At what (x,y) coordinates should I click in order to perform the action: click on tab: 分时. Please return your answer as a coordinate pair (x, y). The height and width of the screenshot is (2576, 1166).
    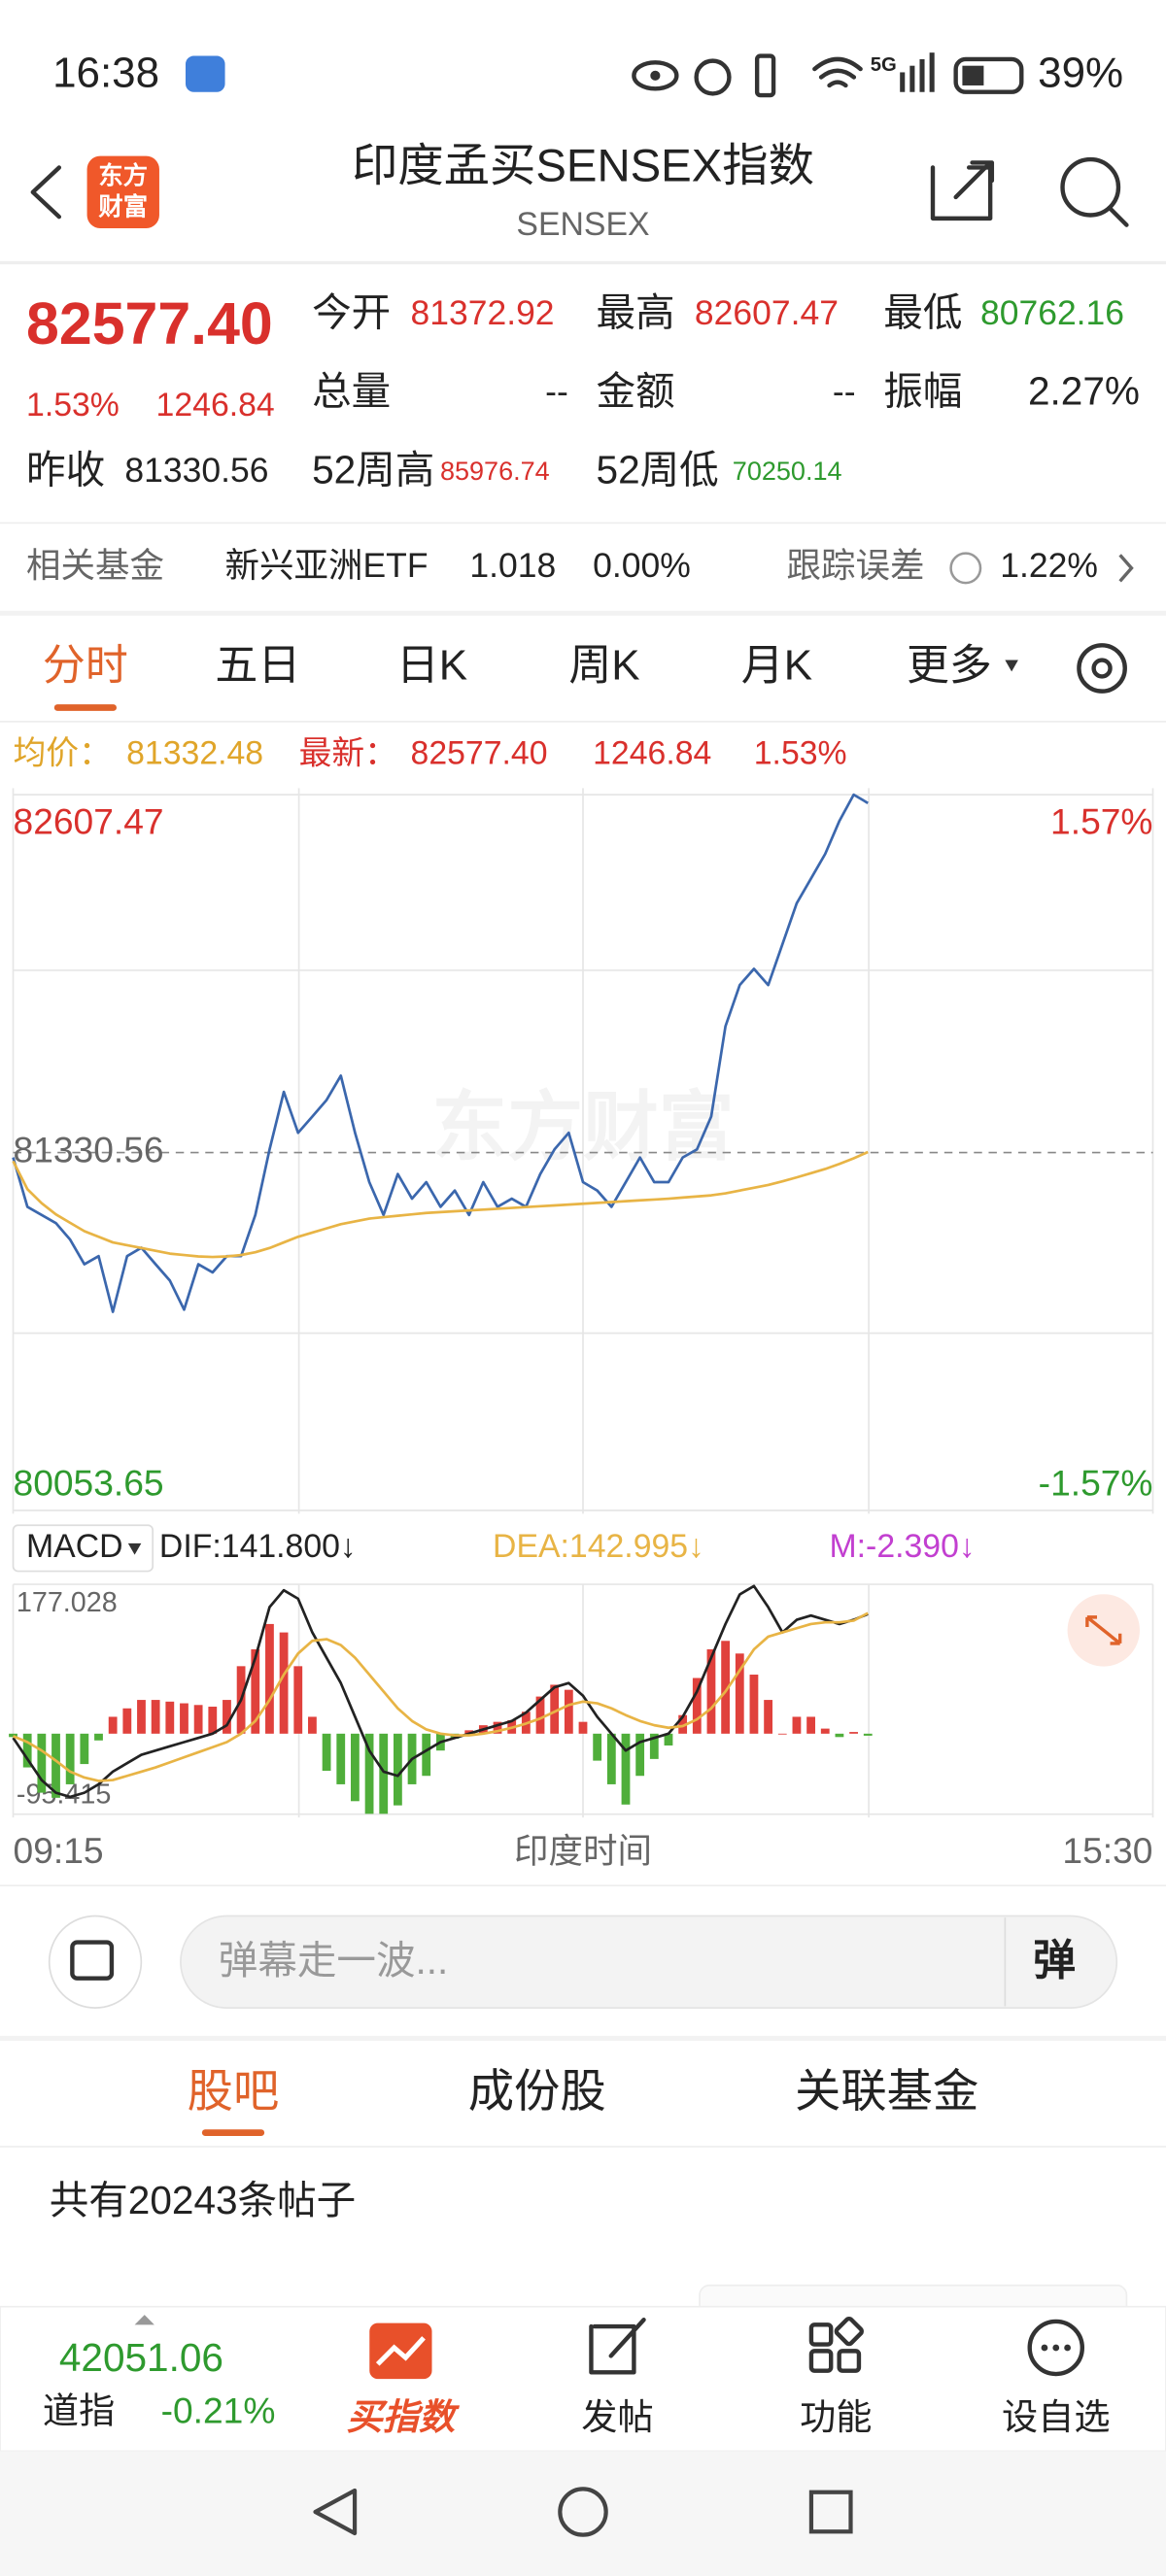
    Looking at the image, I should click on (85, 666).